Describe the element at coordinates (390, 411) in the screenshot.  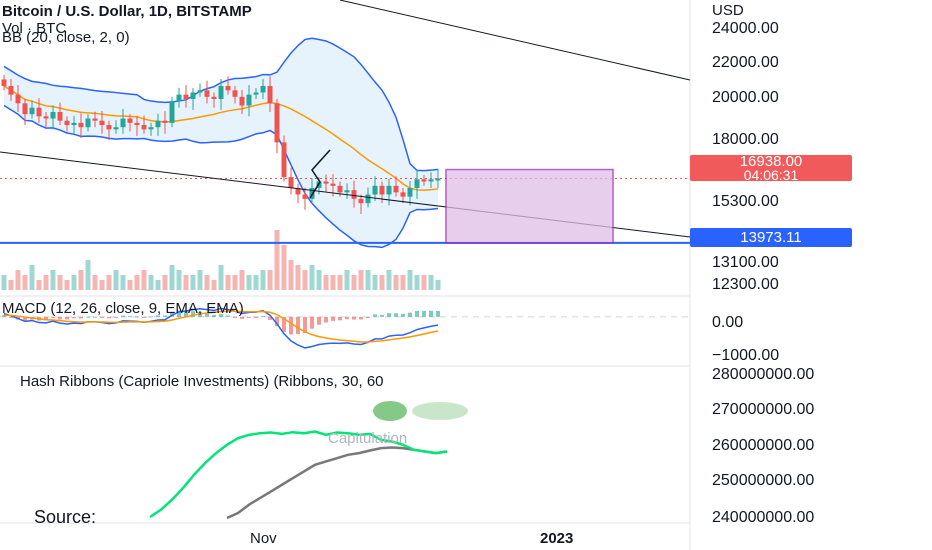
I see `signal-marker` at that location.